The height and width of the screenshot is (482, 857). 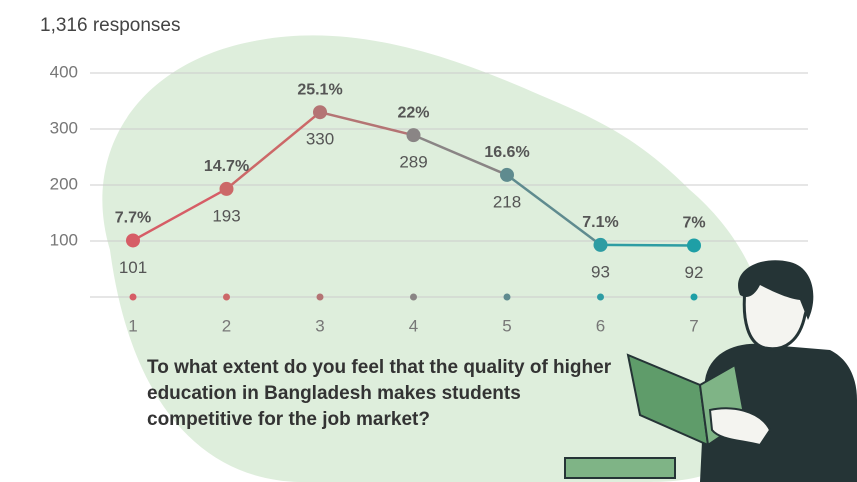 What do you see at coordinates (506, 152) in the screenshot?
I see `percent-label: 16.6%` at bounding box center [506, 152].